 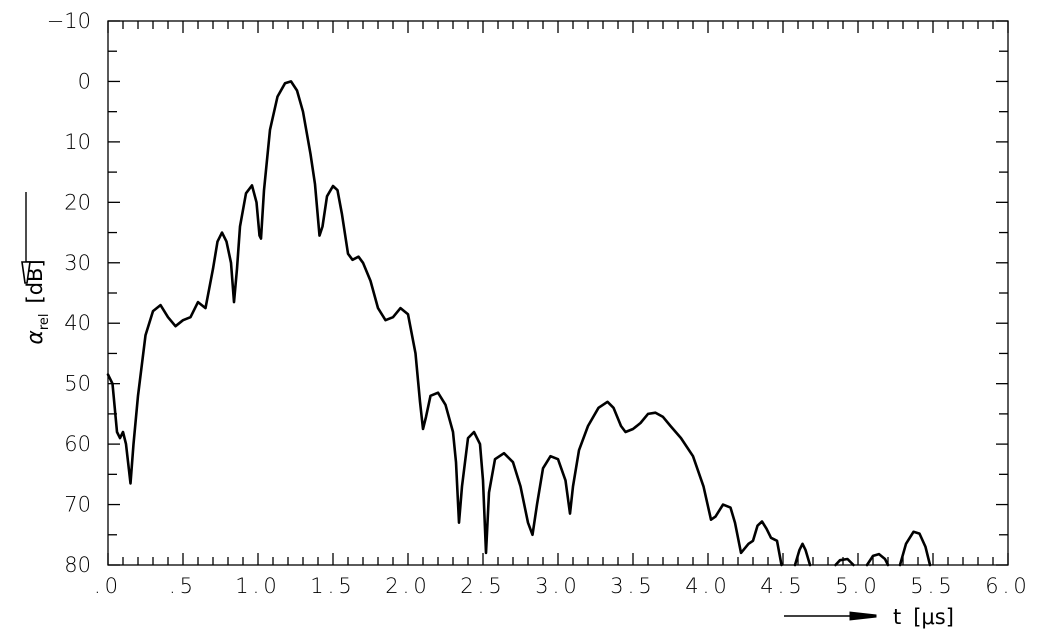 What do you see at coordinates (482, 586) in the screenshot?
I see `x-tick-label: 2.5` at bounding box center [482, 586].